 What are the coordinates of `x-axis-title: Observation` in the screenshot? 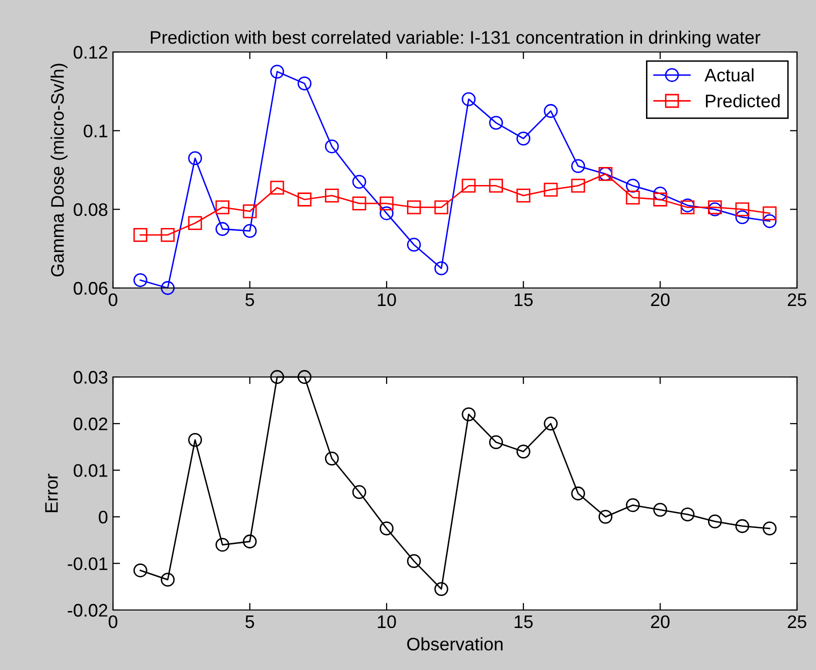 It's located at (455, 644).